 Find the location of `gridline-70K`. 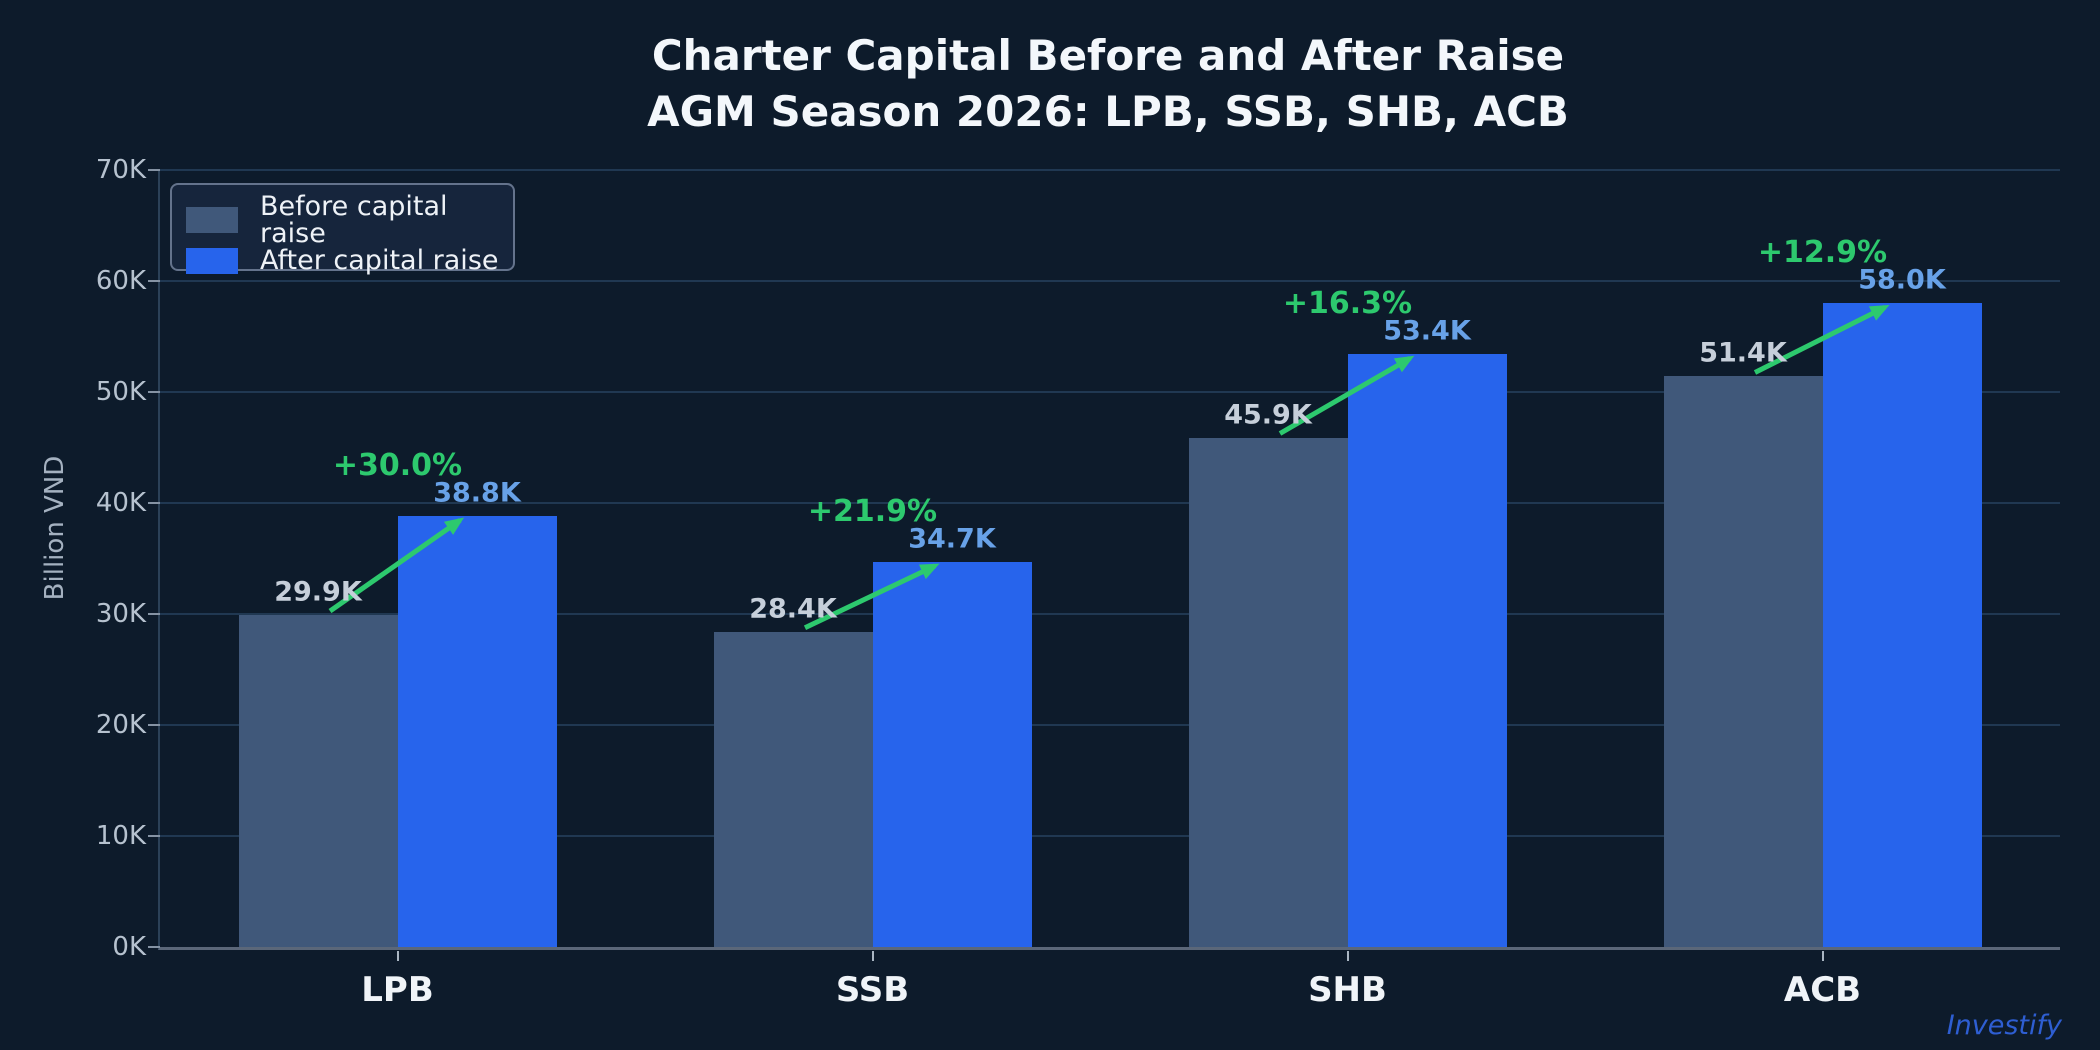

gridline-70K is located at coordinates (1110, 170).